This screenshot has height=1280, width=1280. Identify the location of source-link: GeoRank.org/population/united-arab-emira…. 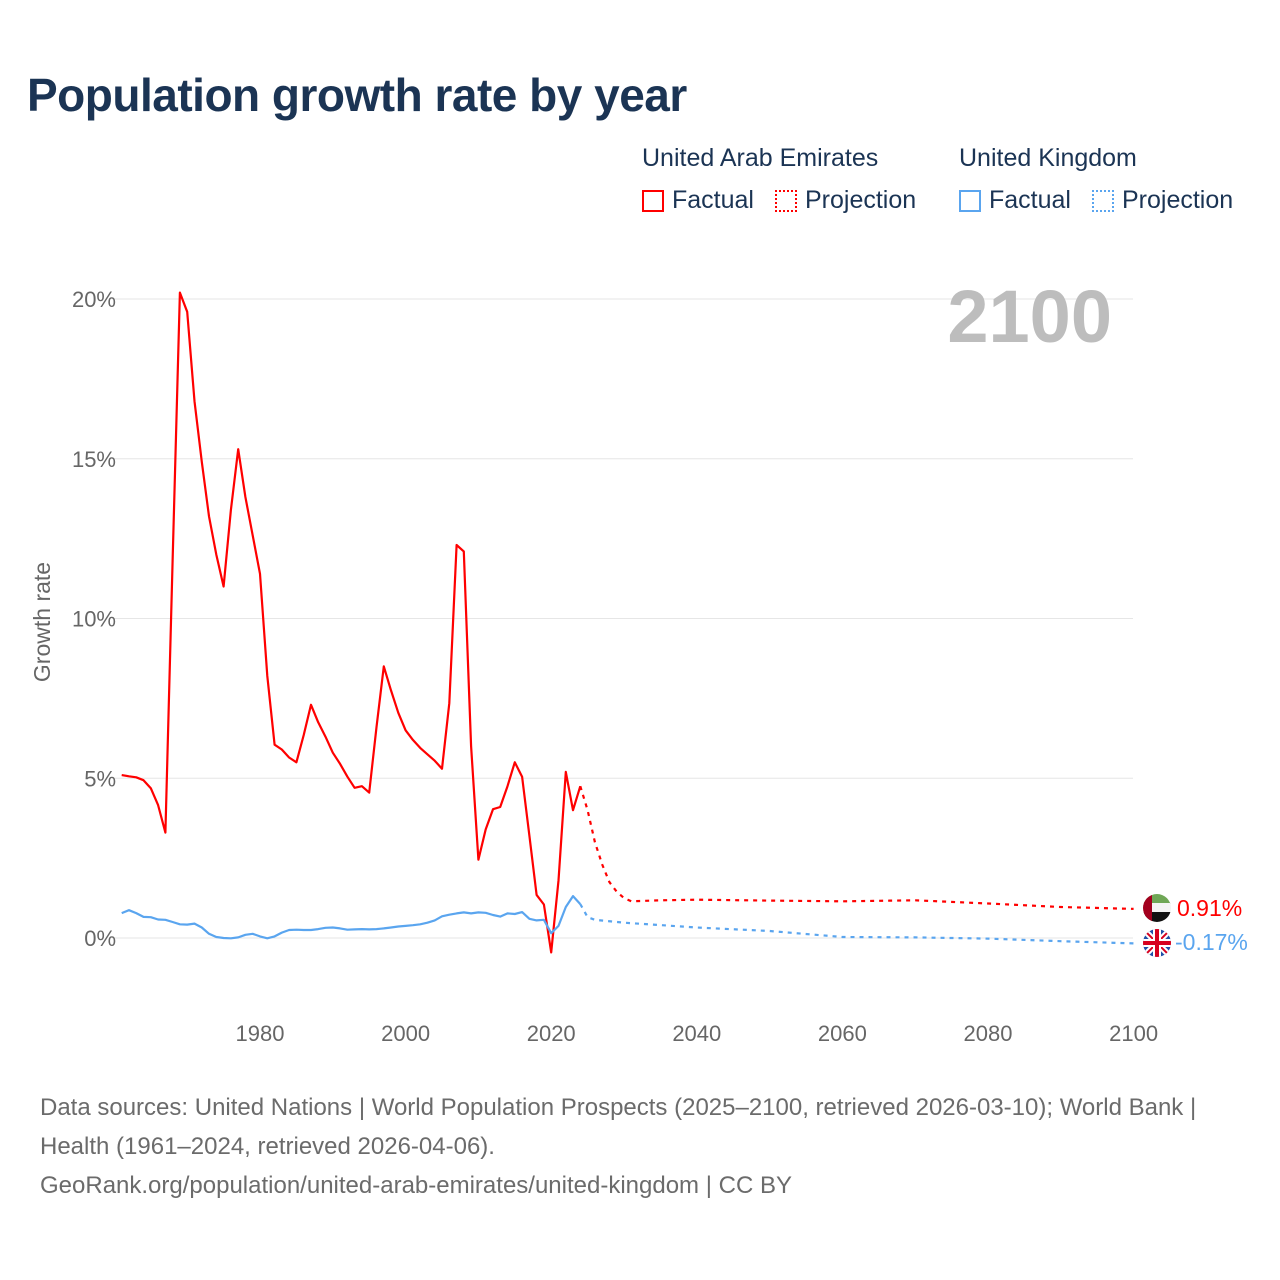
(416, 1185).